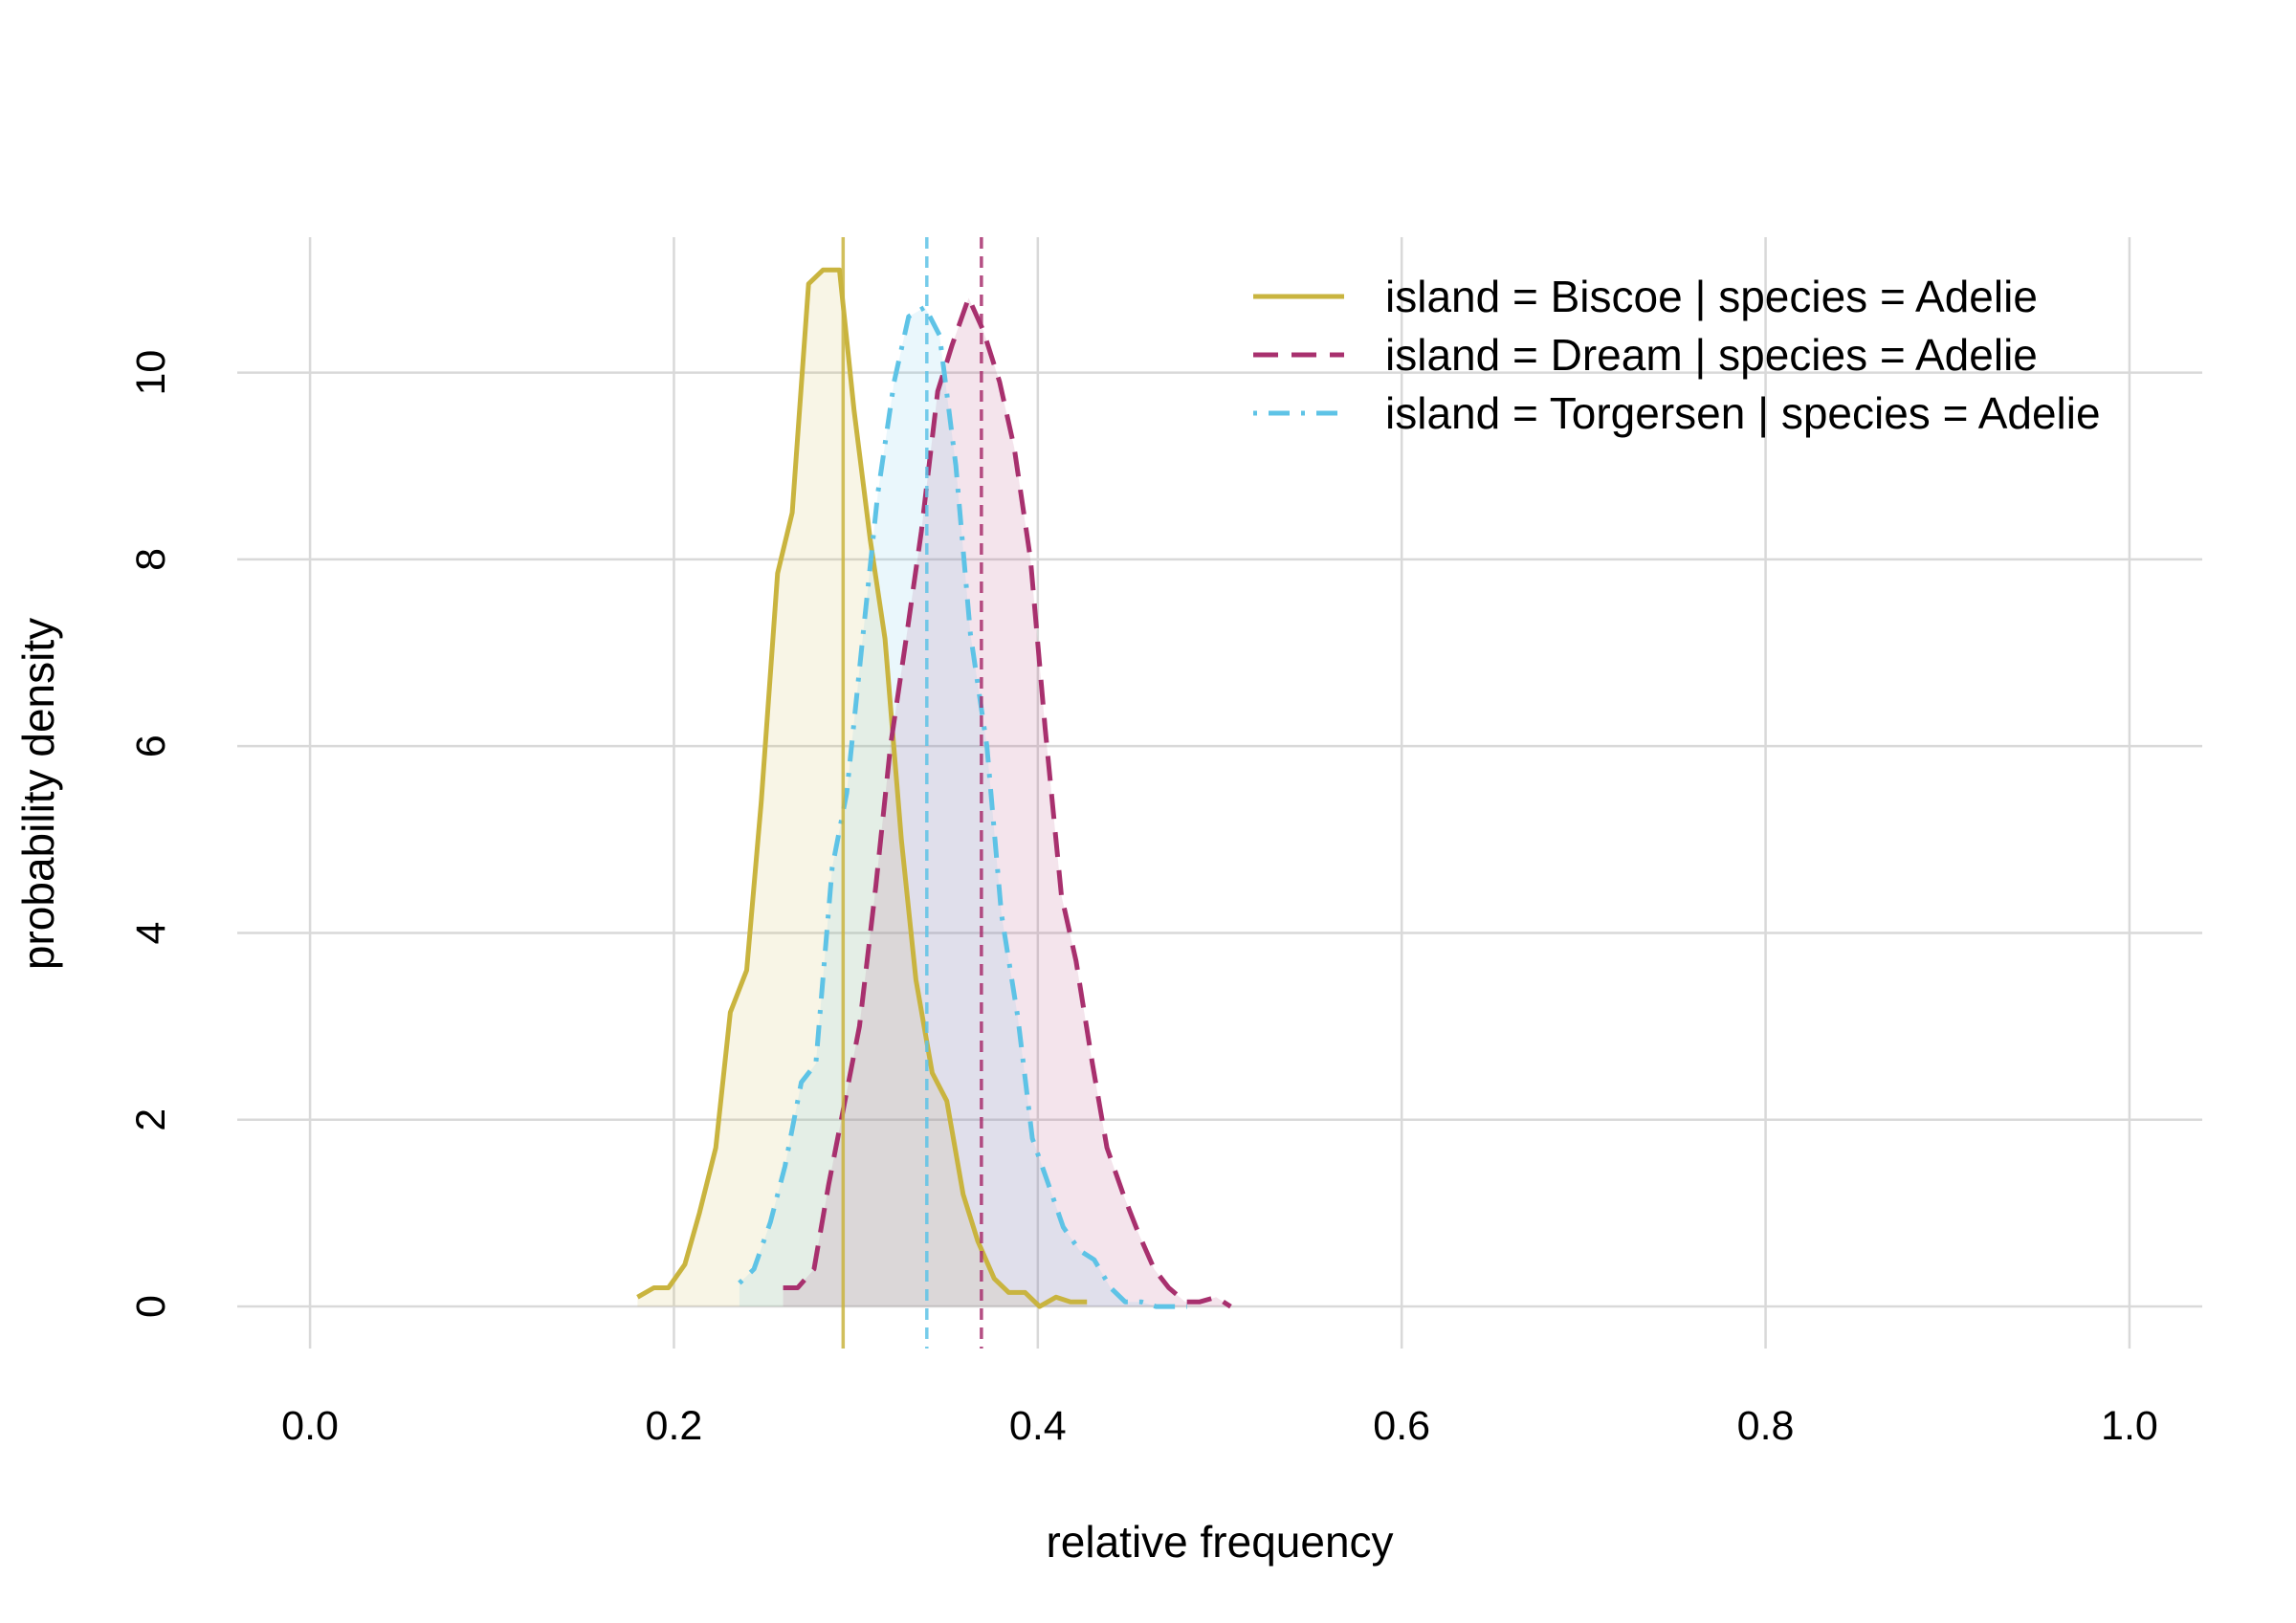 The height and width of the screenshot is (1623, 2296). Describe the element at coordinates (151, 746) in the screenshot. I see `y-tick-label: 6` at that location.